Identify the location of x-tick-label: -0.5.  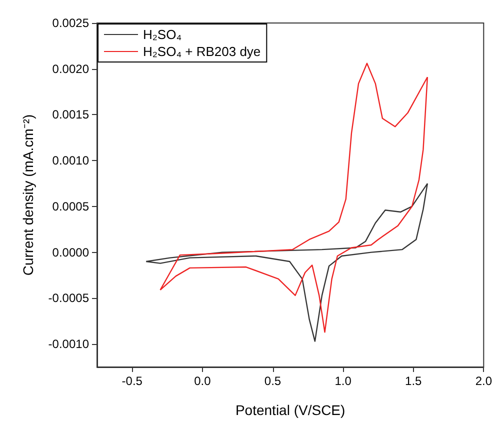
(132, 381).